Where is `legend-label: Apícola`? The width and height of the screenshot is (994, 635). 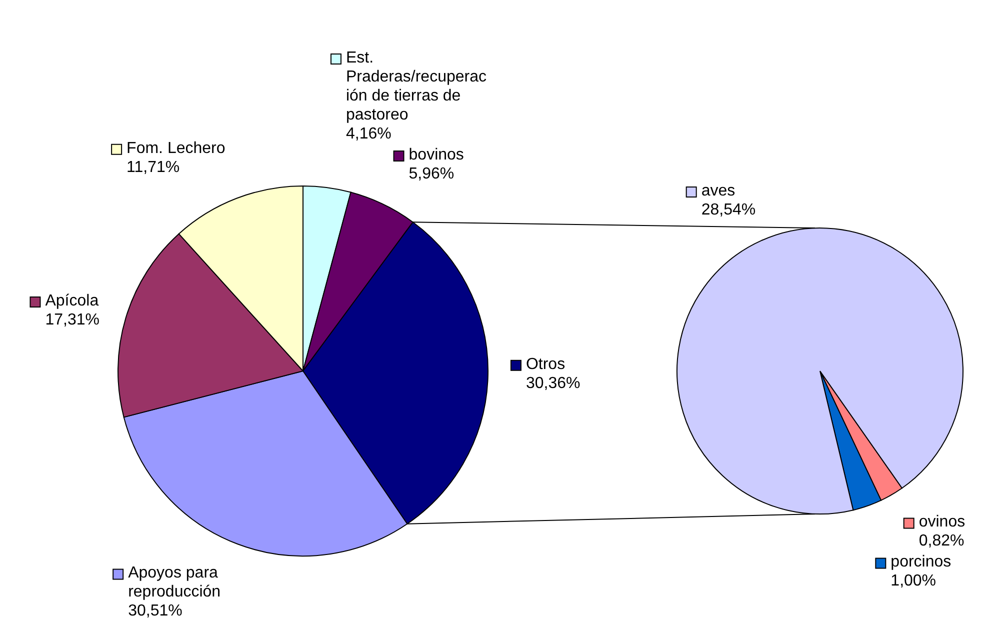 legend-label: Apícola is located at coordinates (72, 301).